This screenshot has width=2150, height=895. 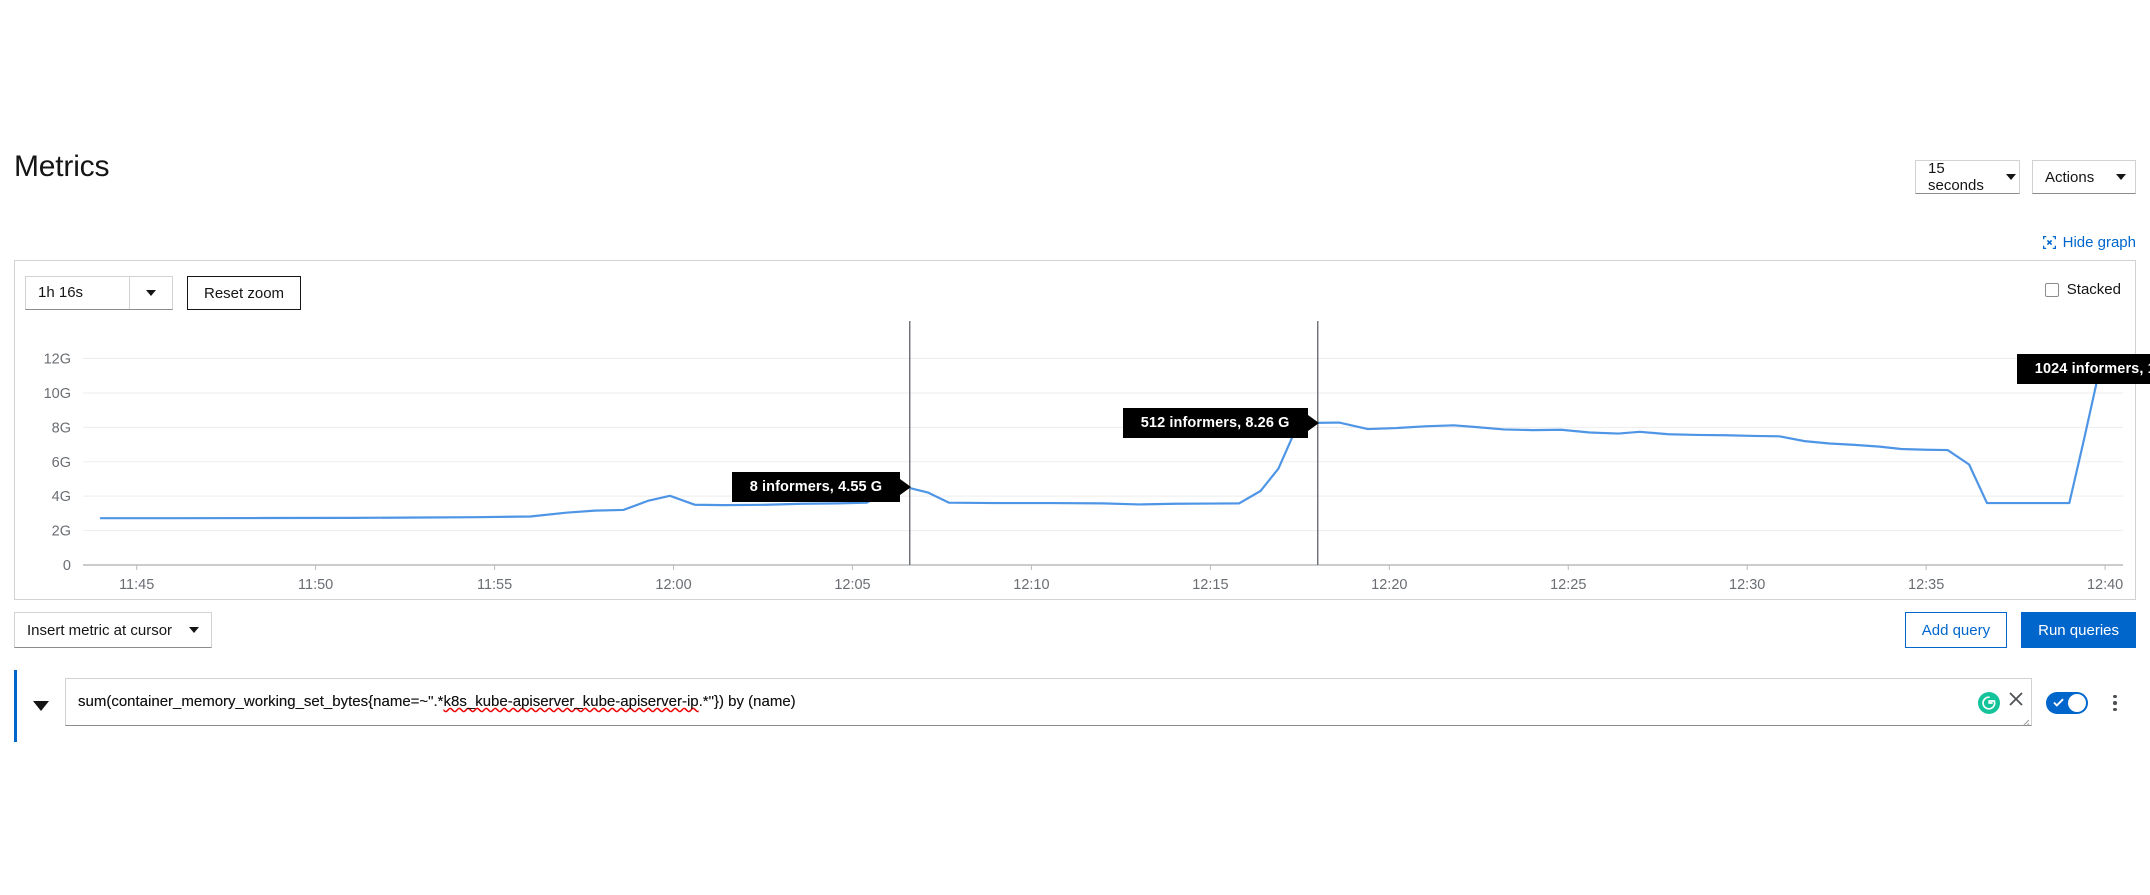 I want to click on reset-zoom-button: Reset zoom, so click(x=244, y=293).